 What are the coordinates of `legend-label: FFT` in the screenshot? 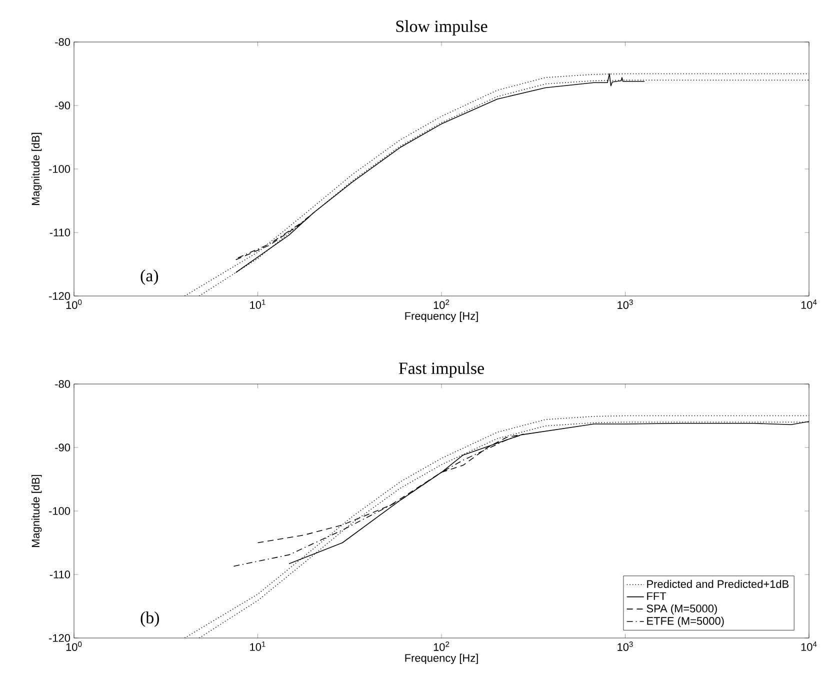 It's located at (656, 596).